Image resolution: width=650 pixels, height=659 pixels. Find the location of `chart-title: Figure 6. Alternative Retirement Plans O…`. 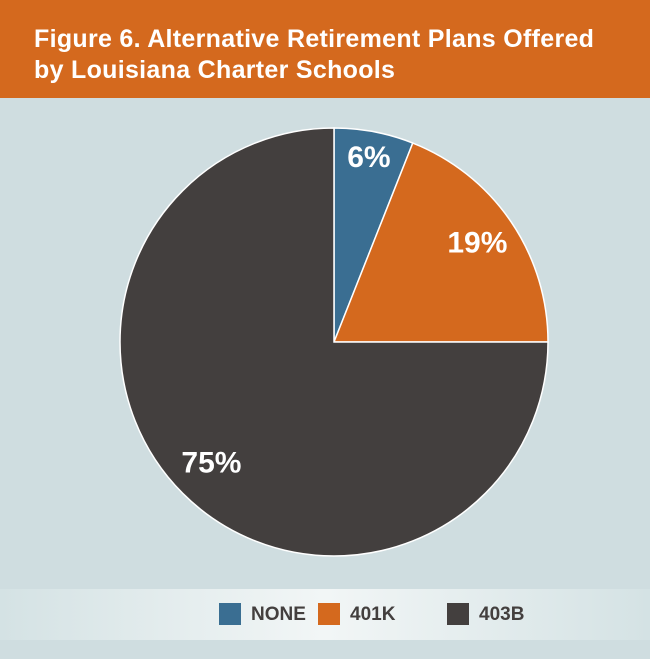

chart-title: Figure 6. Alternative Retirement Plans O… is located at coordinates (314, 54).